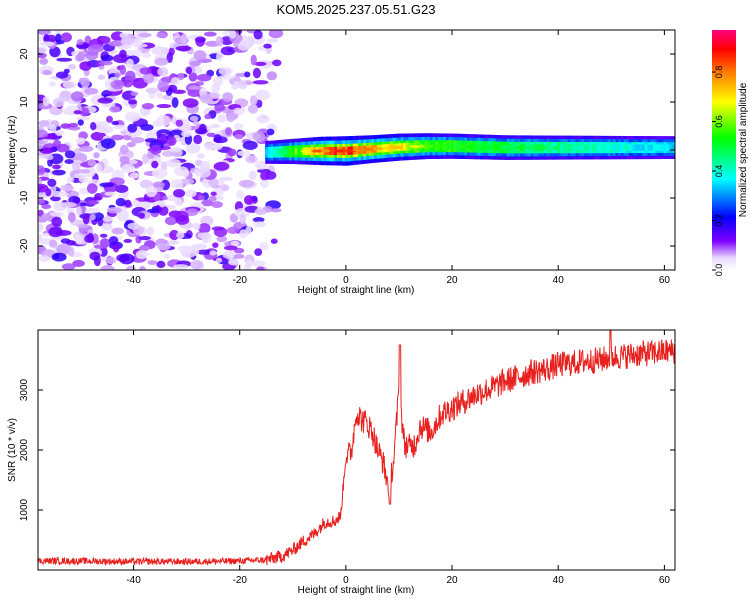  What do you see at coordinates (24, 389) in the screenshot?
I see `y-tick-label: 3000` at bounding box center [24, 389].